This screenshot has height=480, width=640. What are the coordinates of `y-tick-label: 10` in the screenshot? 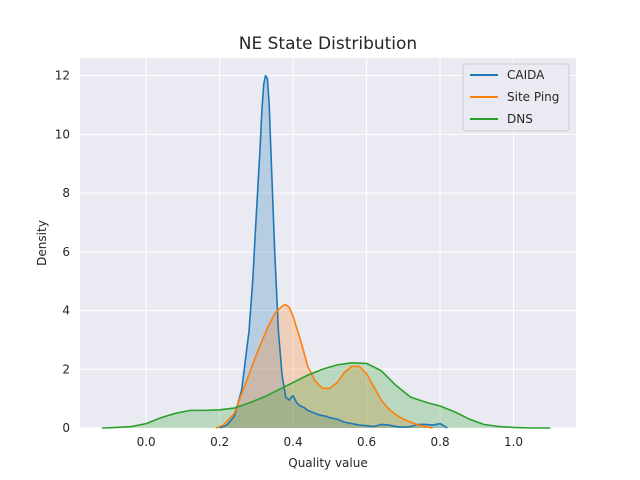 It's located at (62, 134).